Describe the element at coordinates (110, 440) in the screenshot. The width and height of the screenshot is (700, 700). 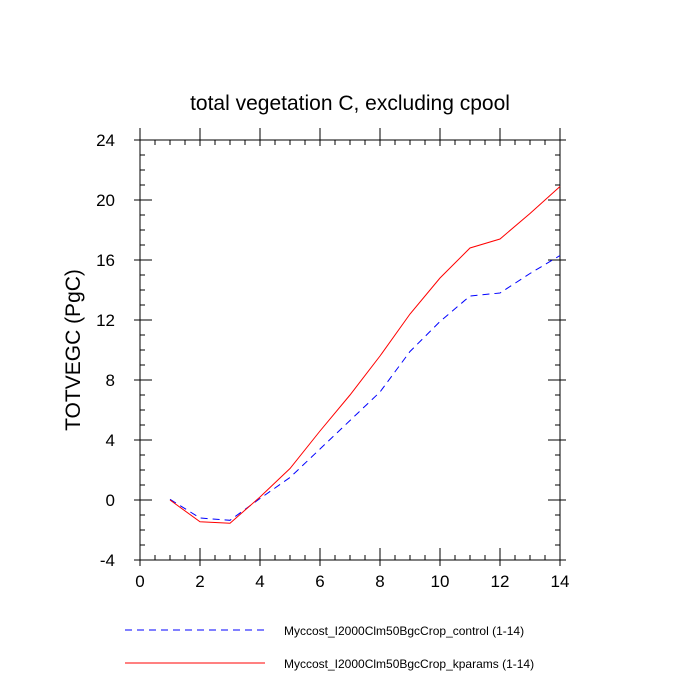
I see `y-tick-label: 4` at that location.